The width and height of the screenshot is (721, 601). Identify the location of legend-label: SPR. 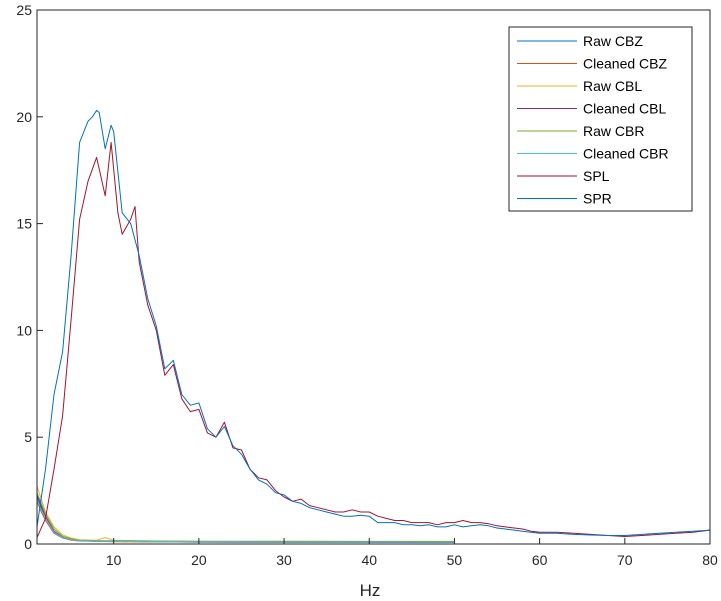
(597, 199).